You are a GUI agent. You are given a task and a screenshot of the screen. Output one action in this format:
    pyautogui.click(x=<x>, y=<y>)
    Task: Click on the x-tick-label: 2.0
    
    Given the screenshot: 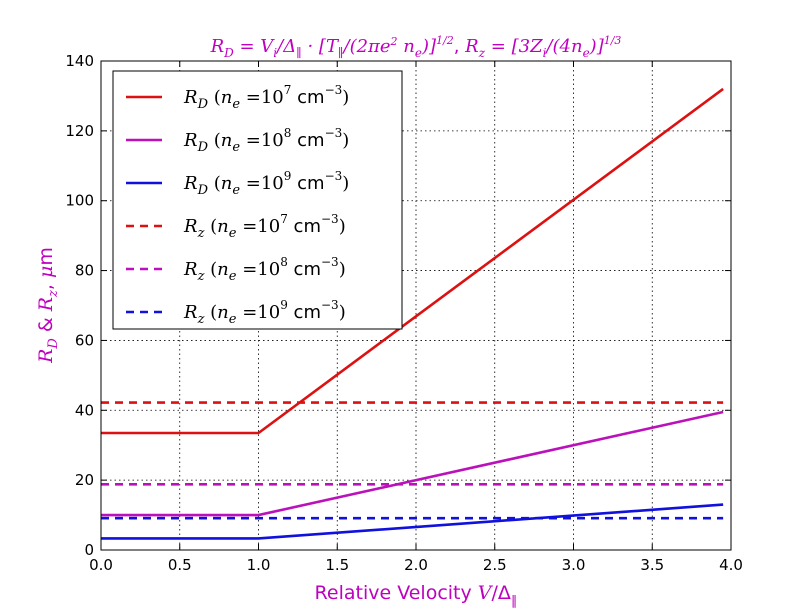 What is the action you would take?
    pyautogui.click(x=416, y=565)
    